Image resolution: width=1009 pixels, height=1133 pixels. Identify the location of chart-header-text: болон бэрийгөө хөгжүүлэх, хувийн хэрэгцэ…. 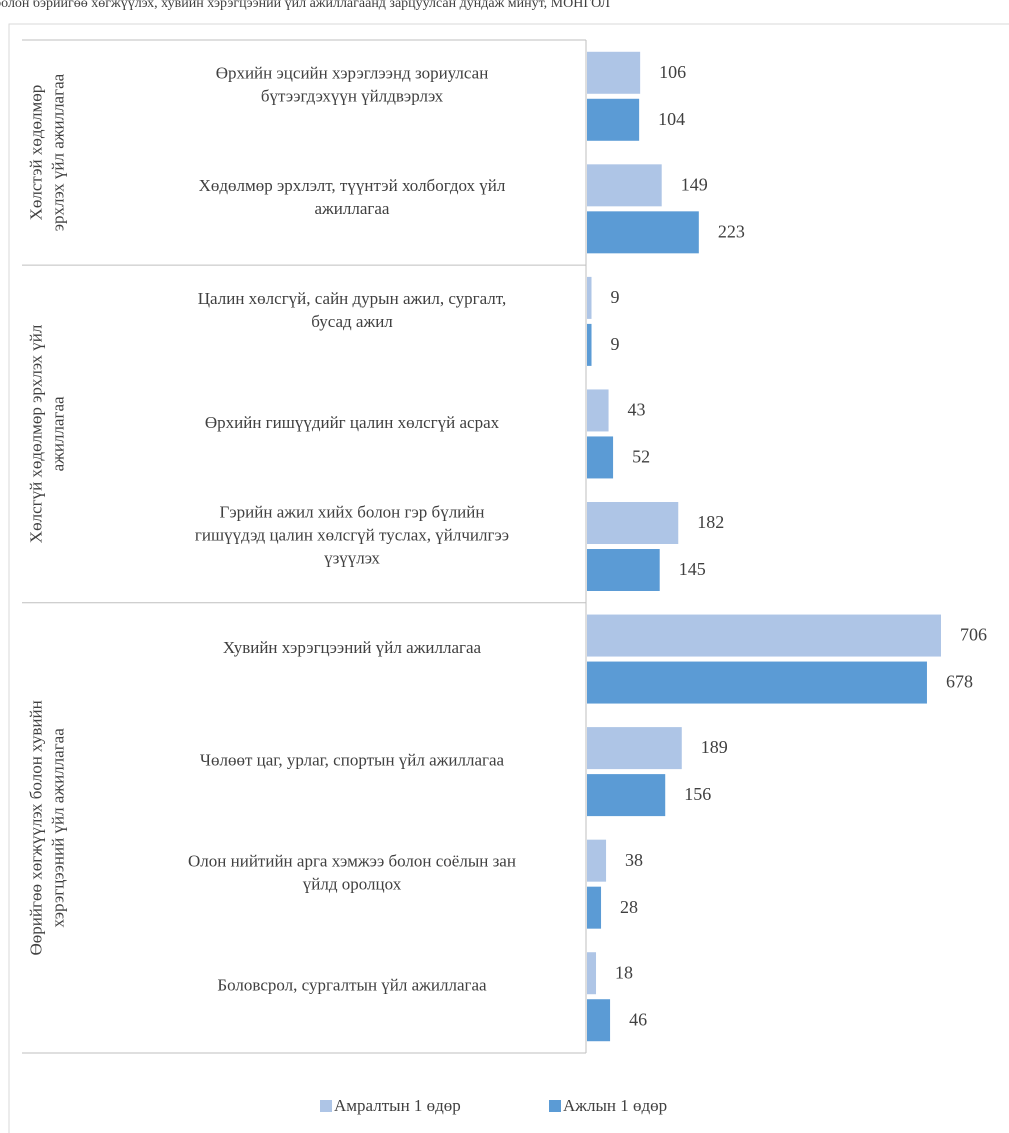
(305, 5).